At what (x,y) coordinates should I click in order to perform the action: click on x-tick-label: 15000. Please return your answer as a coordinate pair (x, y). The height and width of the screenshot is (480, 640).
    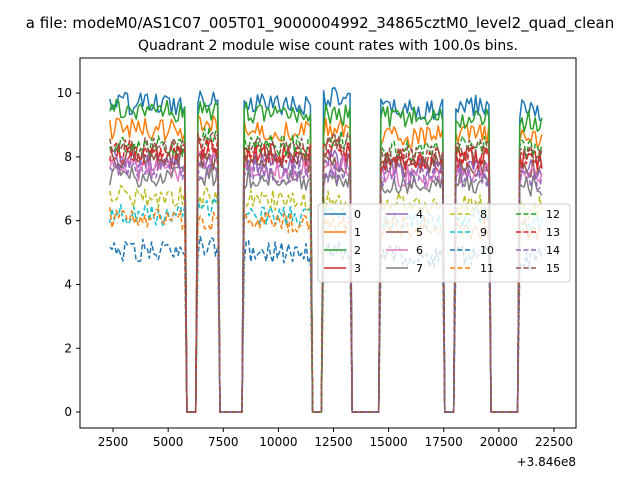
    Looking at the image, I should click on (389, 442).